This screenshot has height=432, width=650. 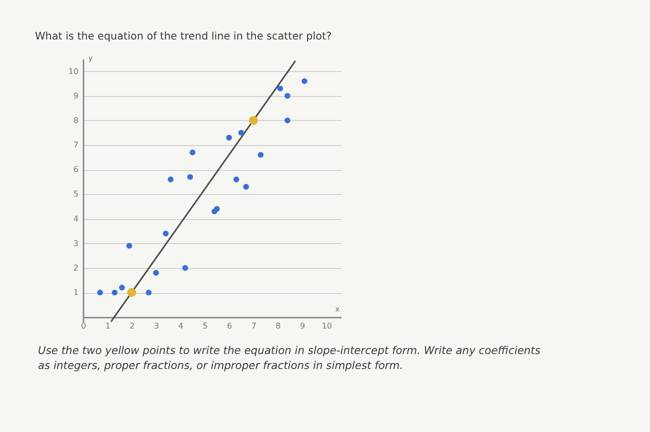 What do you see at coordinates (75, 95) in the screenshot?
I see `y-tick-label: 9` at bounding box center [75, 95].